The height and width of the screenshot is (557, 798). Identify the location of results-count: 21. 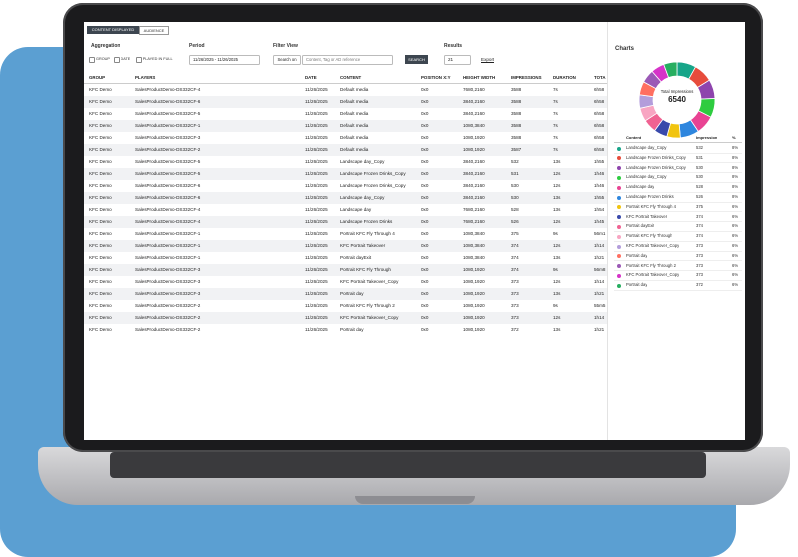
(457, 60).